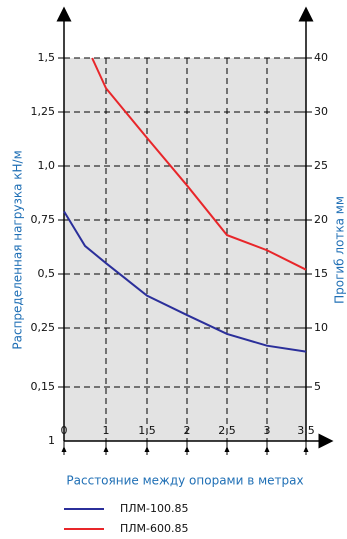  Describe the element at coordinates (227, 430) in the screenshot. I see `x-tick-label: 2,5` at that location.